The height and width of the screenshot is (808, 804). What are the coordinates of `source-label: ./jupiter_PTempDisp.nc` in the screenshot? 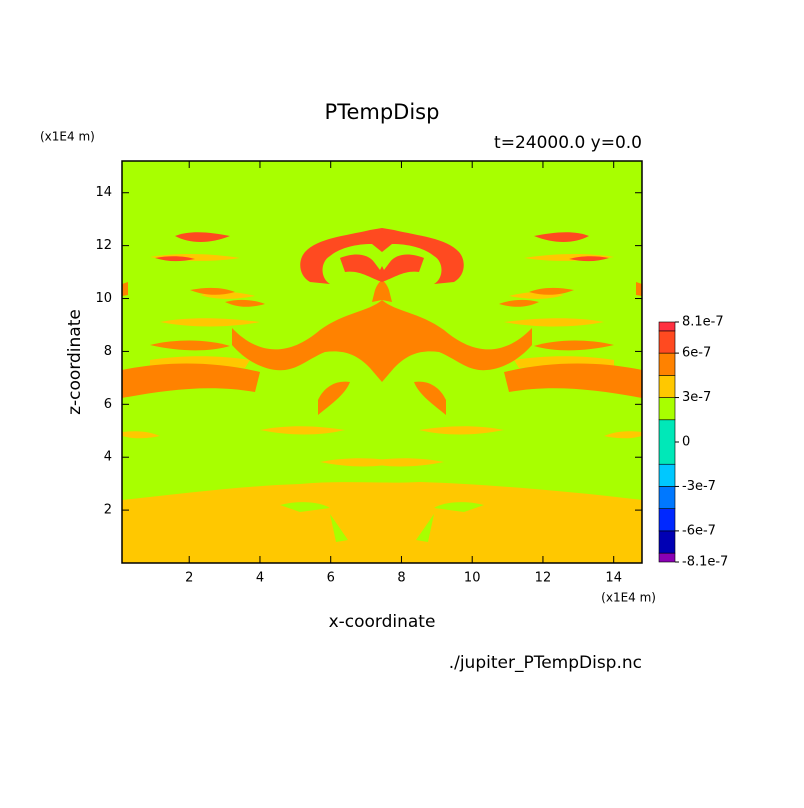 It's located at (545, 663).